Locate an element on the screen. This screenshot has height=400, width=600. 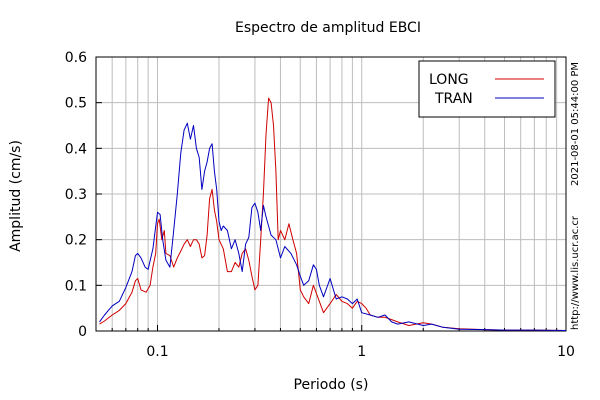
timestamp-label: 2021-08-01 05:44:00 PM is located at coordinates (575, 123).